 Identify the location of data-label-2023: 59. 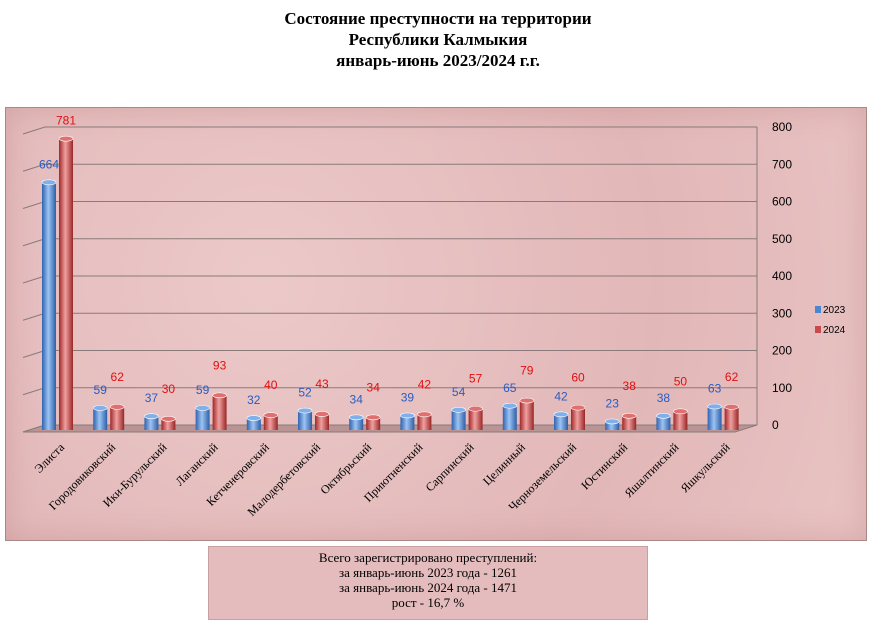
(203, 390).